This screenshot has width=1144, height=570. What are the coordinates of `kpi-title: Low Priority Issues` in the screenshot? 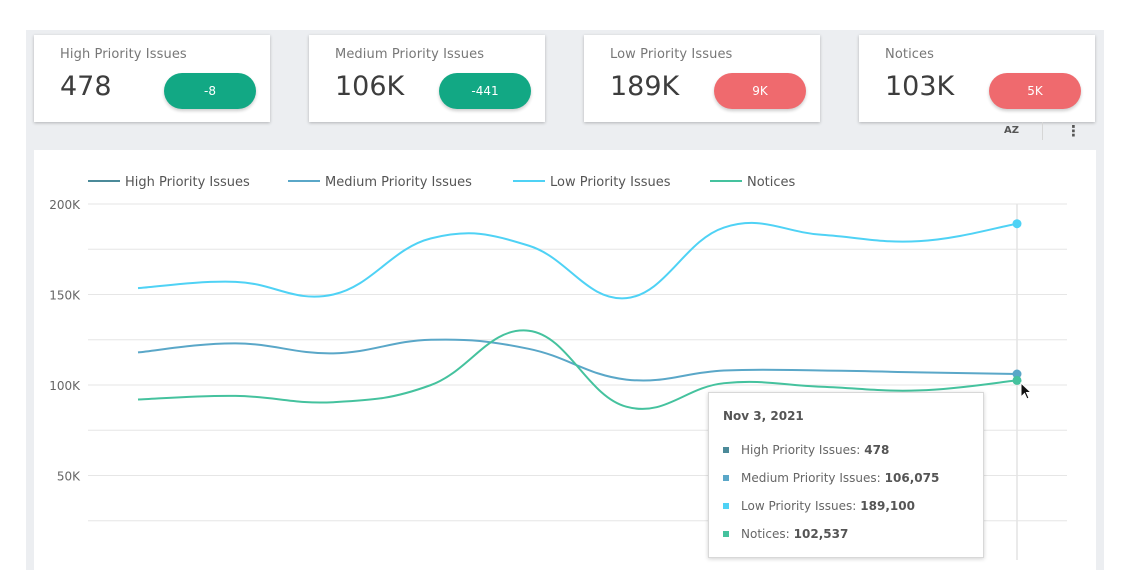 It's located at (671, 54).